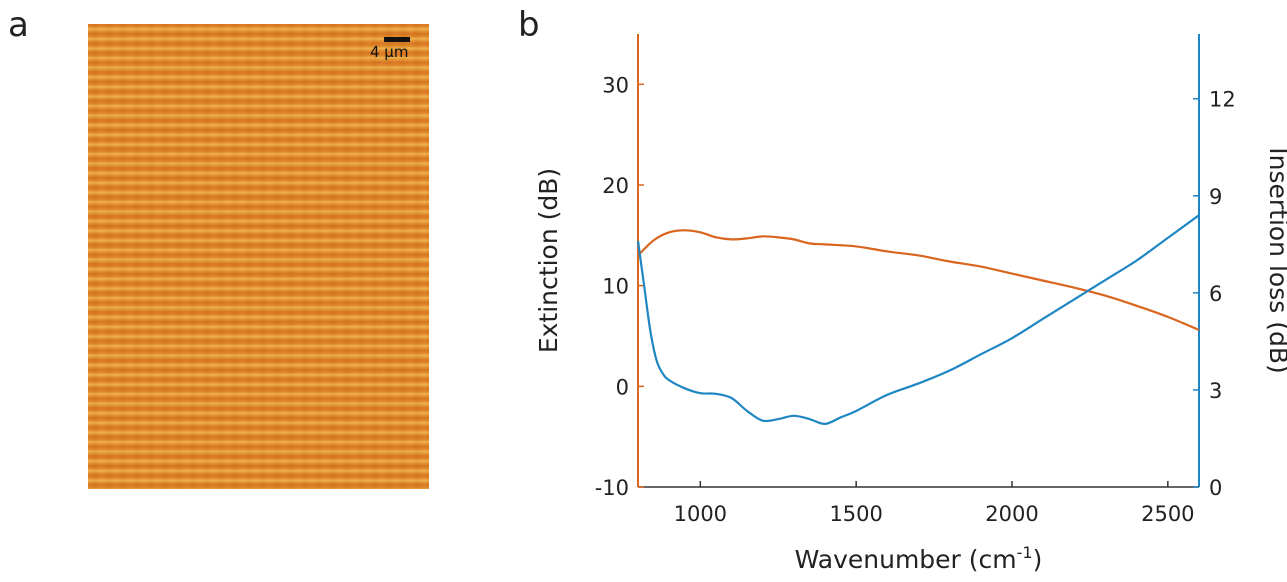 This screenshot has height=582, width=1287. What do you see at coordinates (389, 52) in the screenshot?
I see `scale-bar-label: 4 μm` at bounding box center [389, 52].